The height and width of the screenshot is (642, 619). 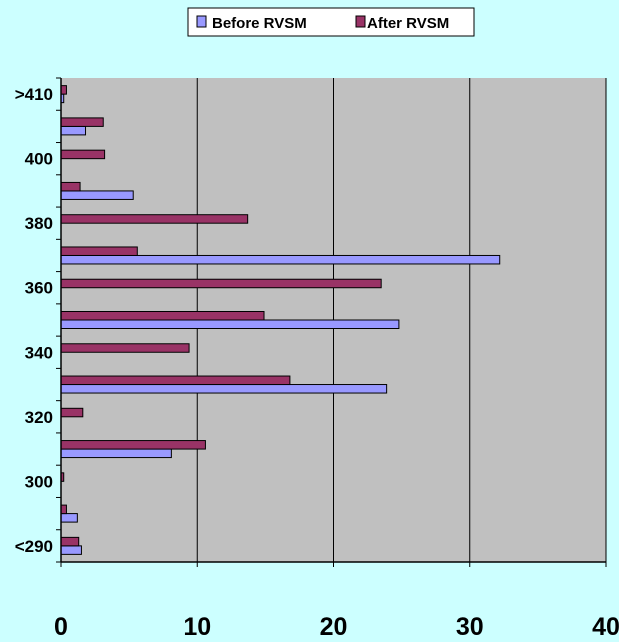 I want to click on x-tick-label: 30, so click(x=470, y=627).